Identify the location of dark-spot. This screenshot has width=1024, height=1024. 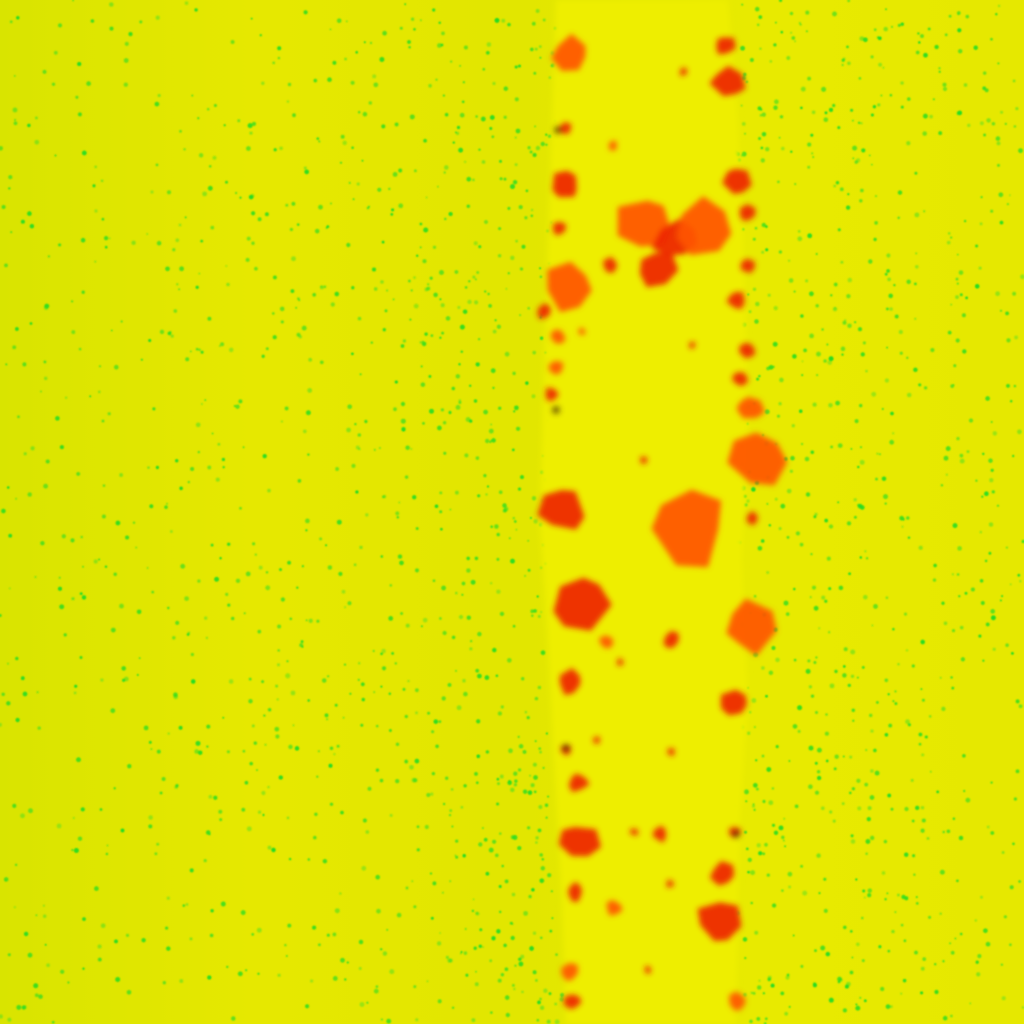
(736, 834).